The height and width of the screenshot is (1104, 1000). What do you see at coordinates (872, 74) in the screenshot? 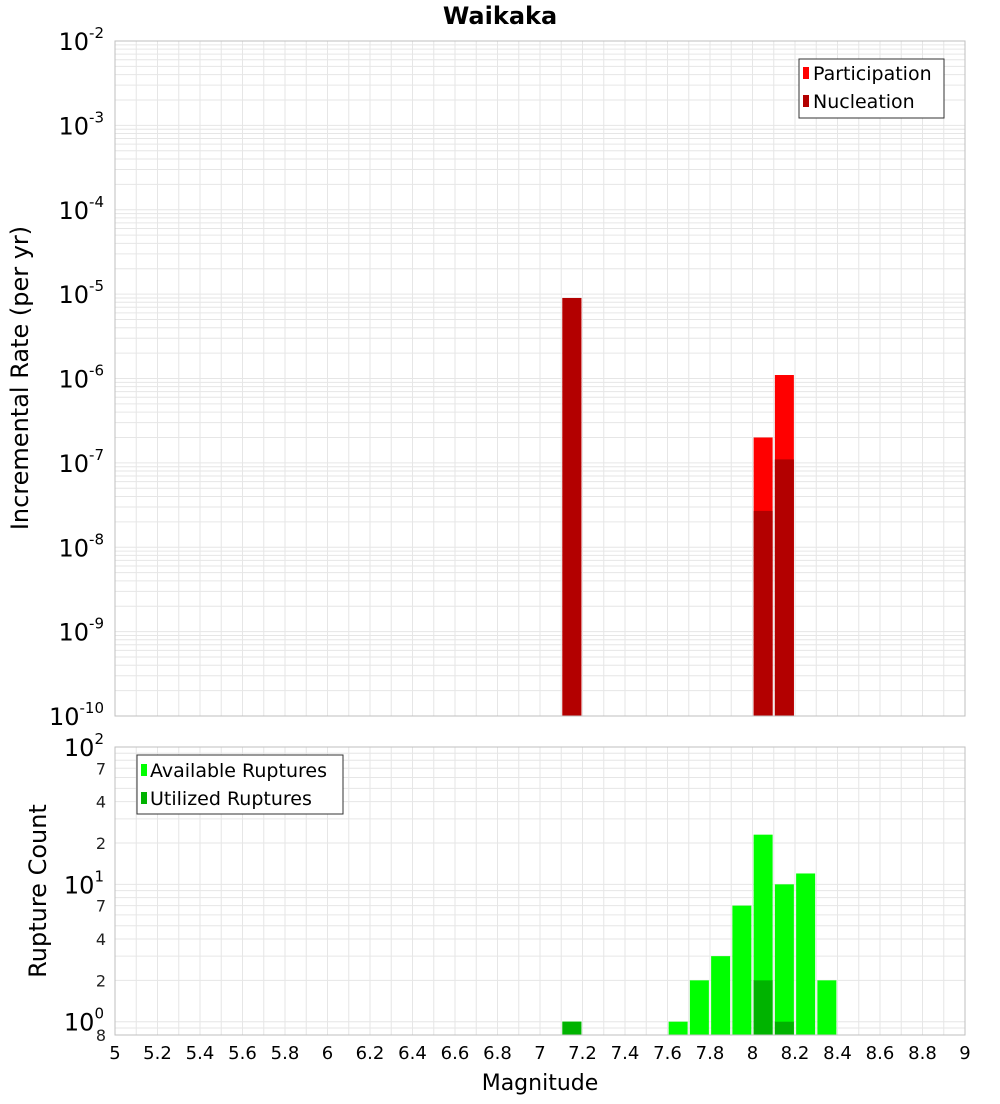
I see `legend-label-participation: Participation` at bounding box center [872, 74].